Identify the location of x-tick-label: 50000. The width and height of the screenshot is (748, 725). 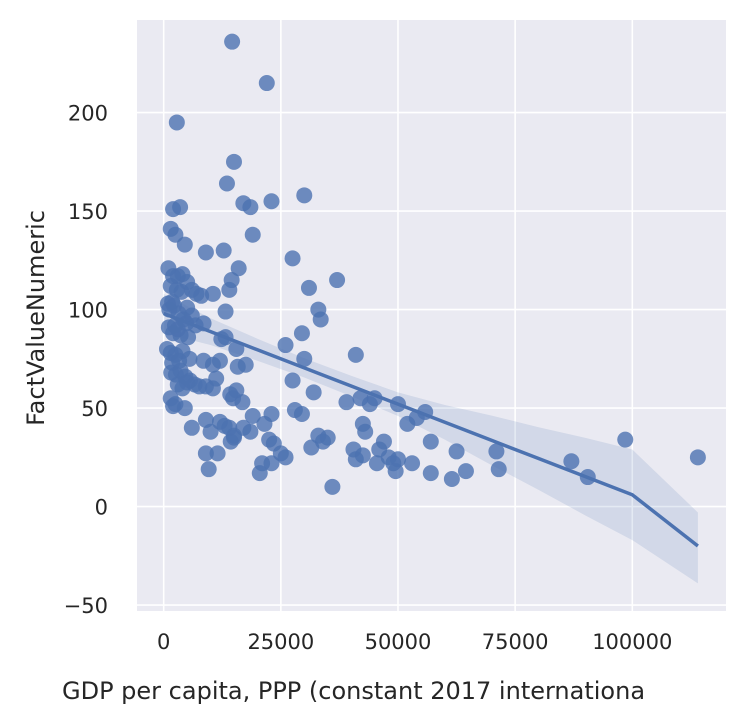
(398, 642).